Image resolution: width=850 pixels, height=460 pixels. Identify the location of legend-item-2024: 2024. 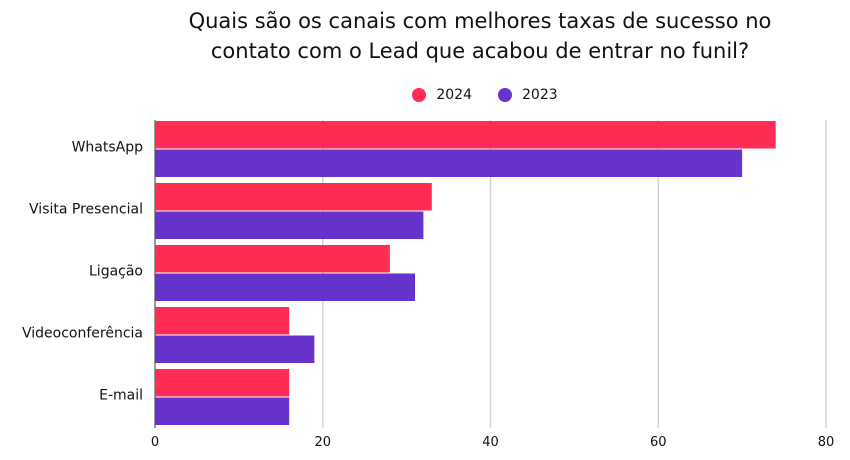
(442, 95).